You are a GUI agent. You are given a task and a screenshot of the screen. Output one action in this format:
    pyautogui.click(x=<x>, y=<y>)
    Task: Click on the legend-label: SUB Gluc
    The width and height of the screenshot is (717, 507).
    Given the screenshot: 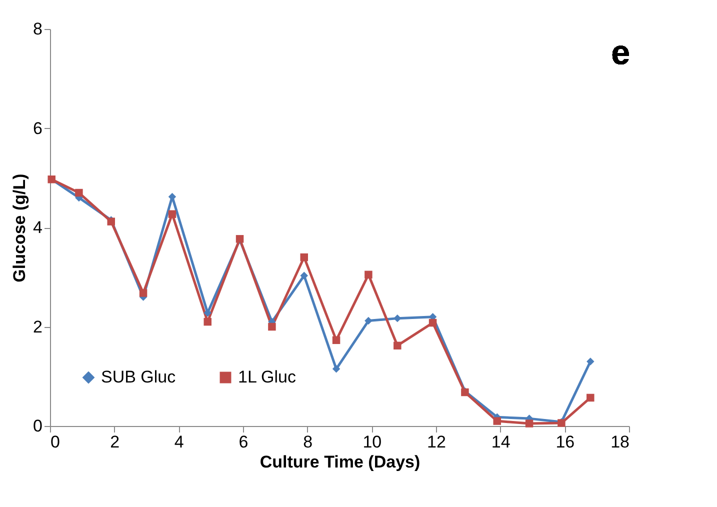 What is the action you would take?
    pyautogui.click(x=138, y=377)
    